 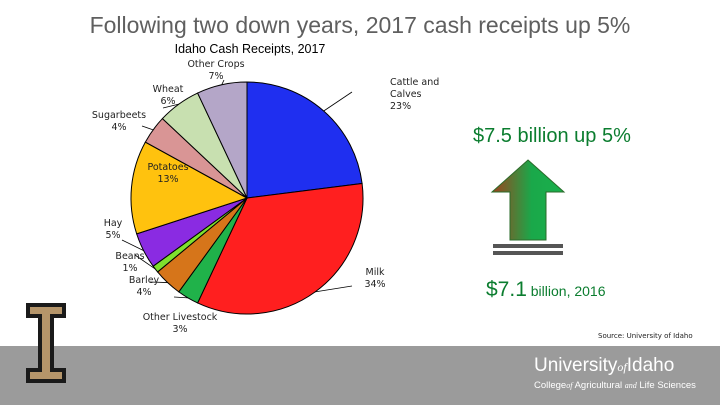 What do you see at coordinates (250, 49) in the screenshot?
I see `chart-title: Idaho Cash Receipts, 2017` at bounding box center [250, 49].